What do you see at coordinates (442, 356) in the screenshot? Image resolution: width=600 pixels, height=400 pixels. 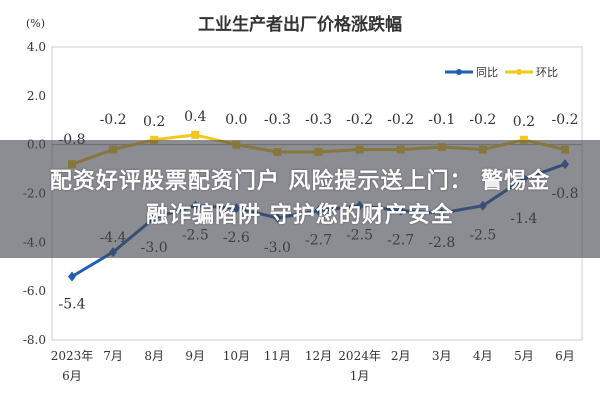 I see `x-tick-label: 3月` at bounding box center [442, 356].